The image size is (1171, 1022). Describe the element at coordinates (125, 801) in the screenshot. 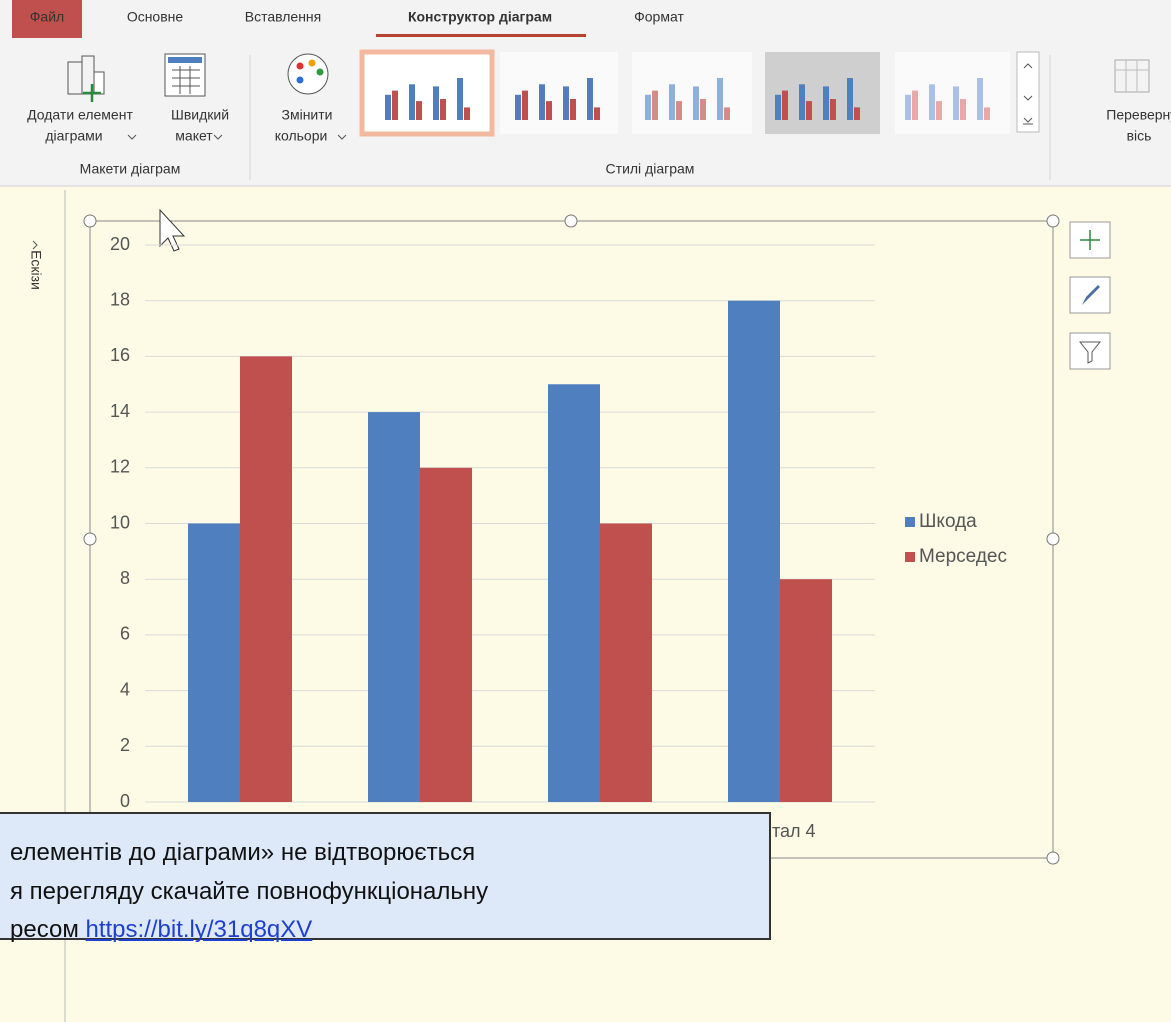

I see `y-tick-label: 0` at that location.